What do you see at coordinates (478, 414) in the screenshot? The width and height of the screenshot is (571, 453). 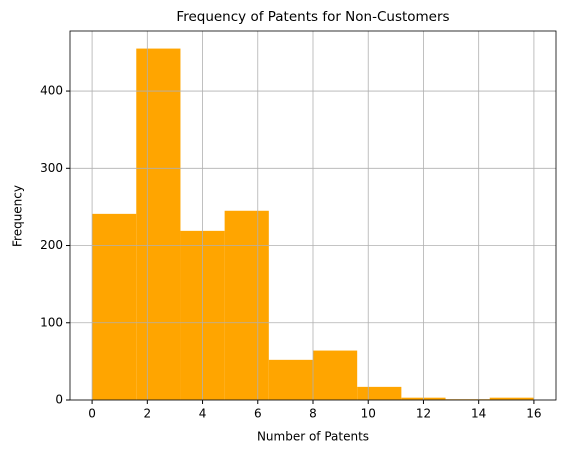 I see `x-tick-label: 14` at bounding box center [478, 414].